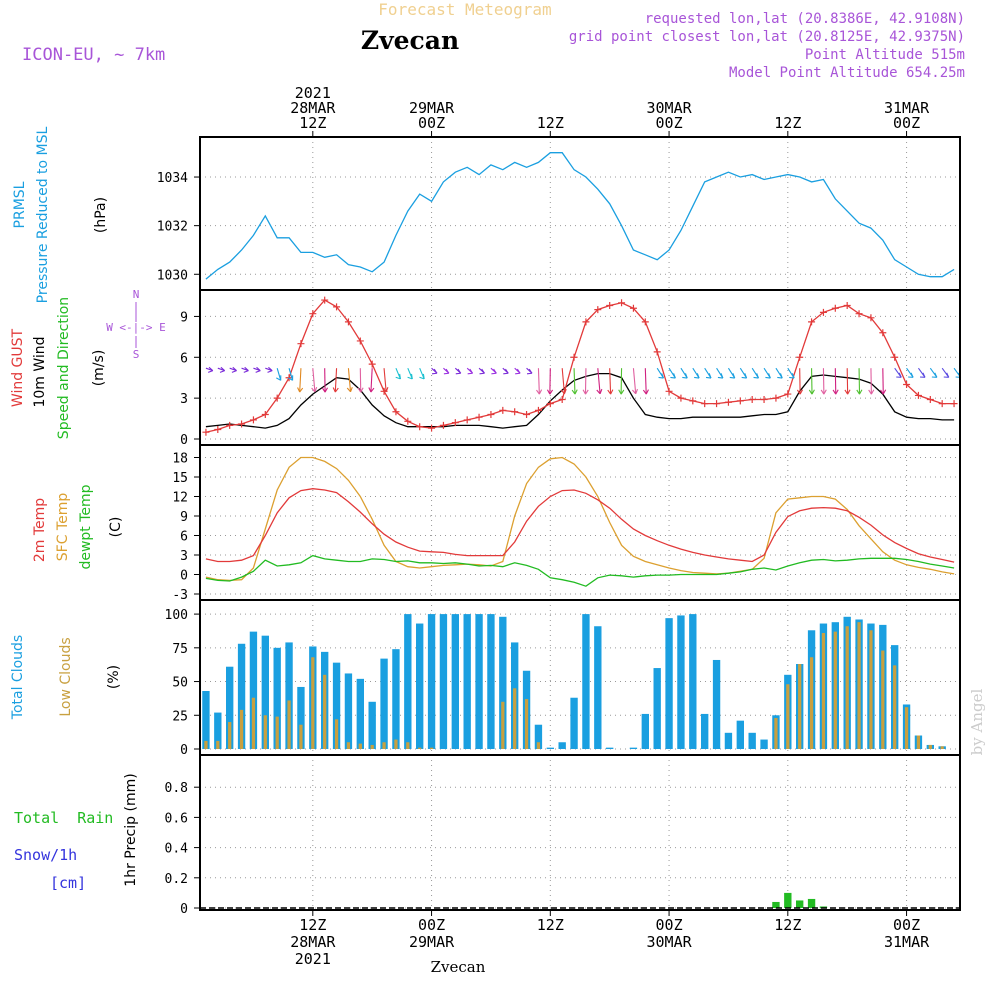 The image size is (1000, 1000). Describe the element at coordinates (580, 832) in the screenshot. I see `precip-panel-frame` at that location.